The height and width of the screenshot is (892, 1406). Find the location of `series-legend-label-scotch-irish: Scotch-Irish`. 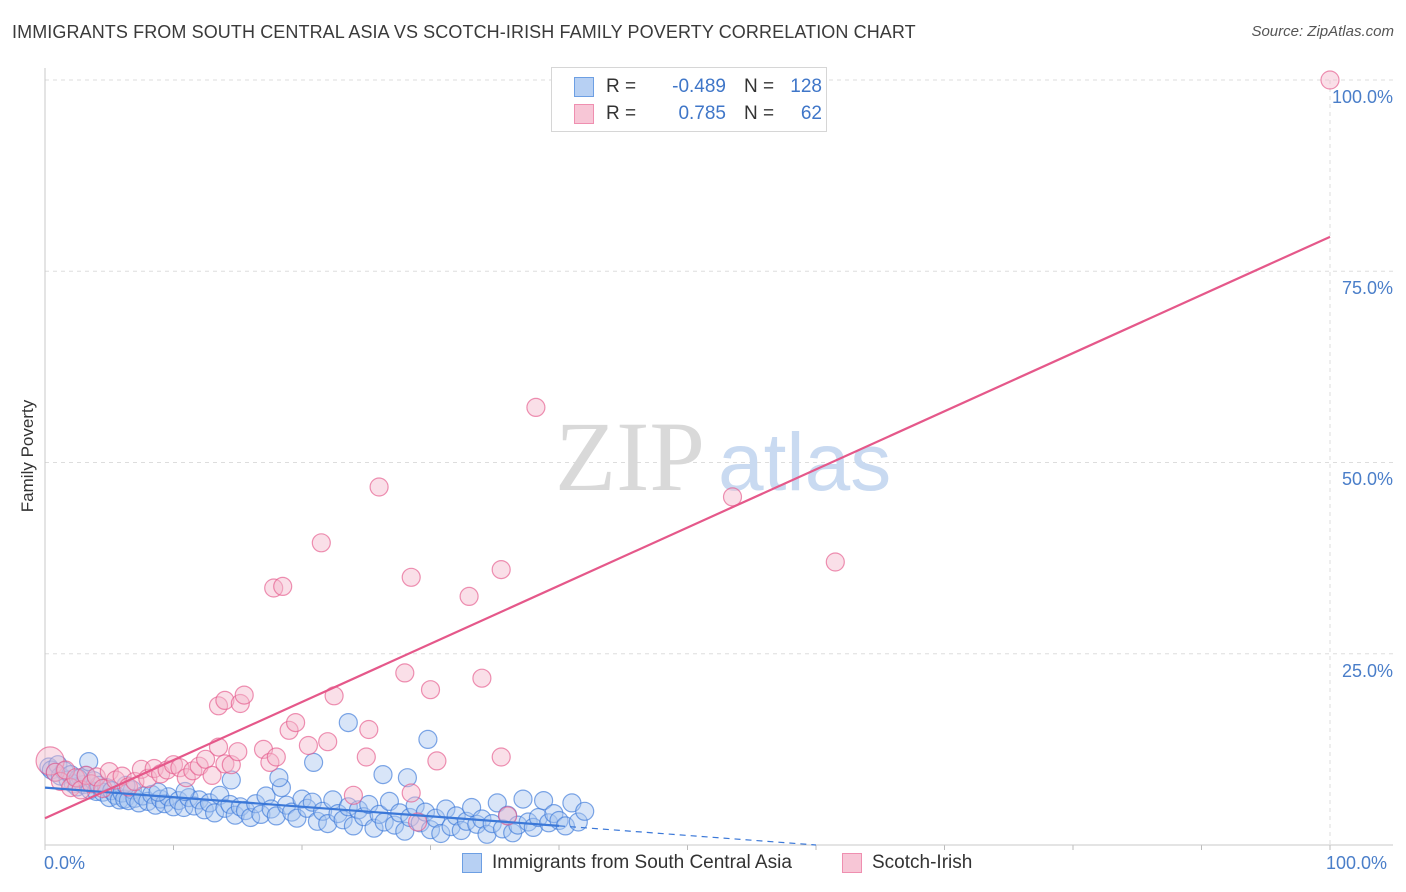

series-legend-label-scotch-irish: Scotch-Irish is located at coordinates (922, 862).